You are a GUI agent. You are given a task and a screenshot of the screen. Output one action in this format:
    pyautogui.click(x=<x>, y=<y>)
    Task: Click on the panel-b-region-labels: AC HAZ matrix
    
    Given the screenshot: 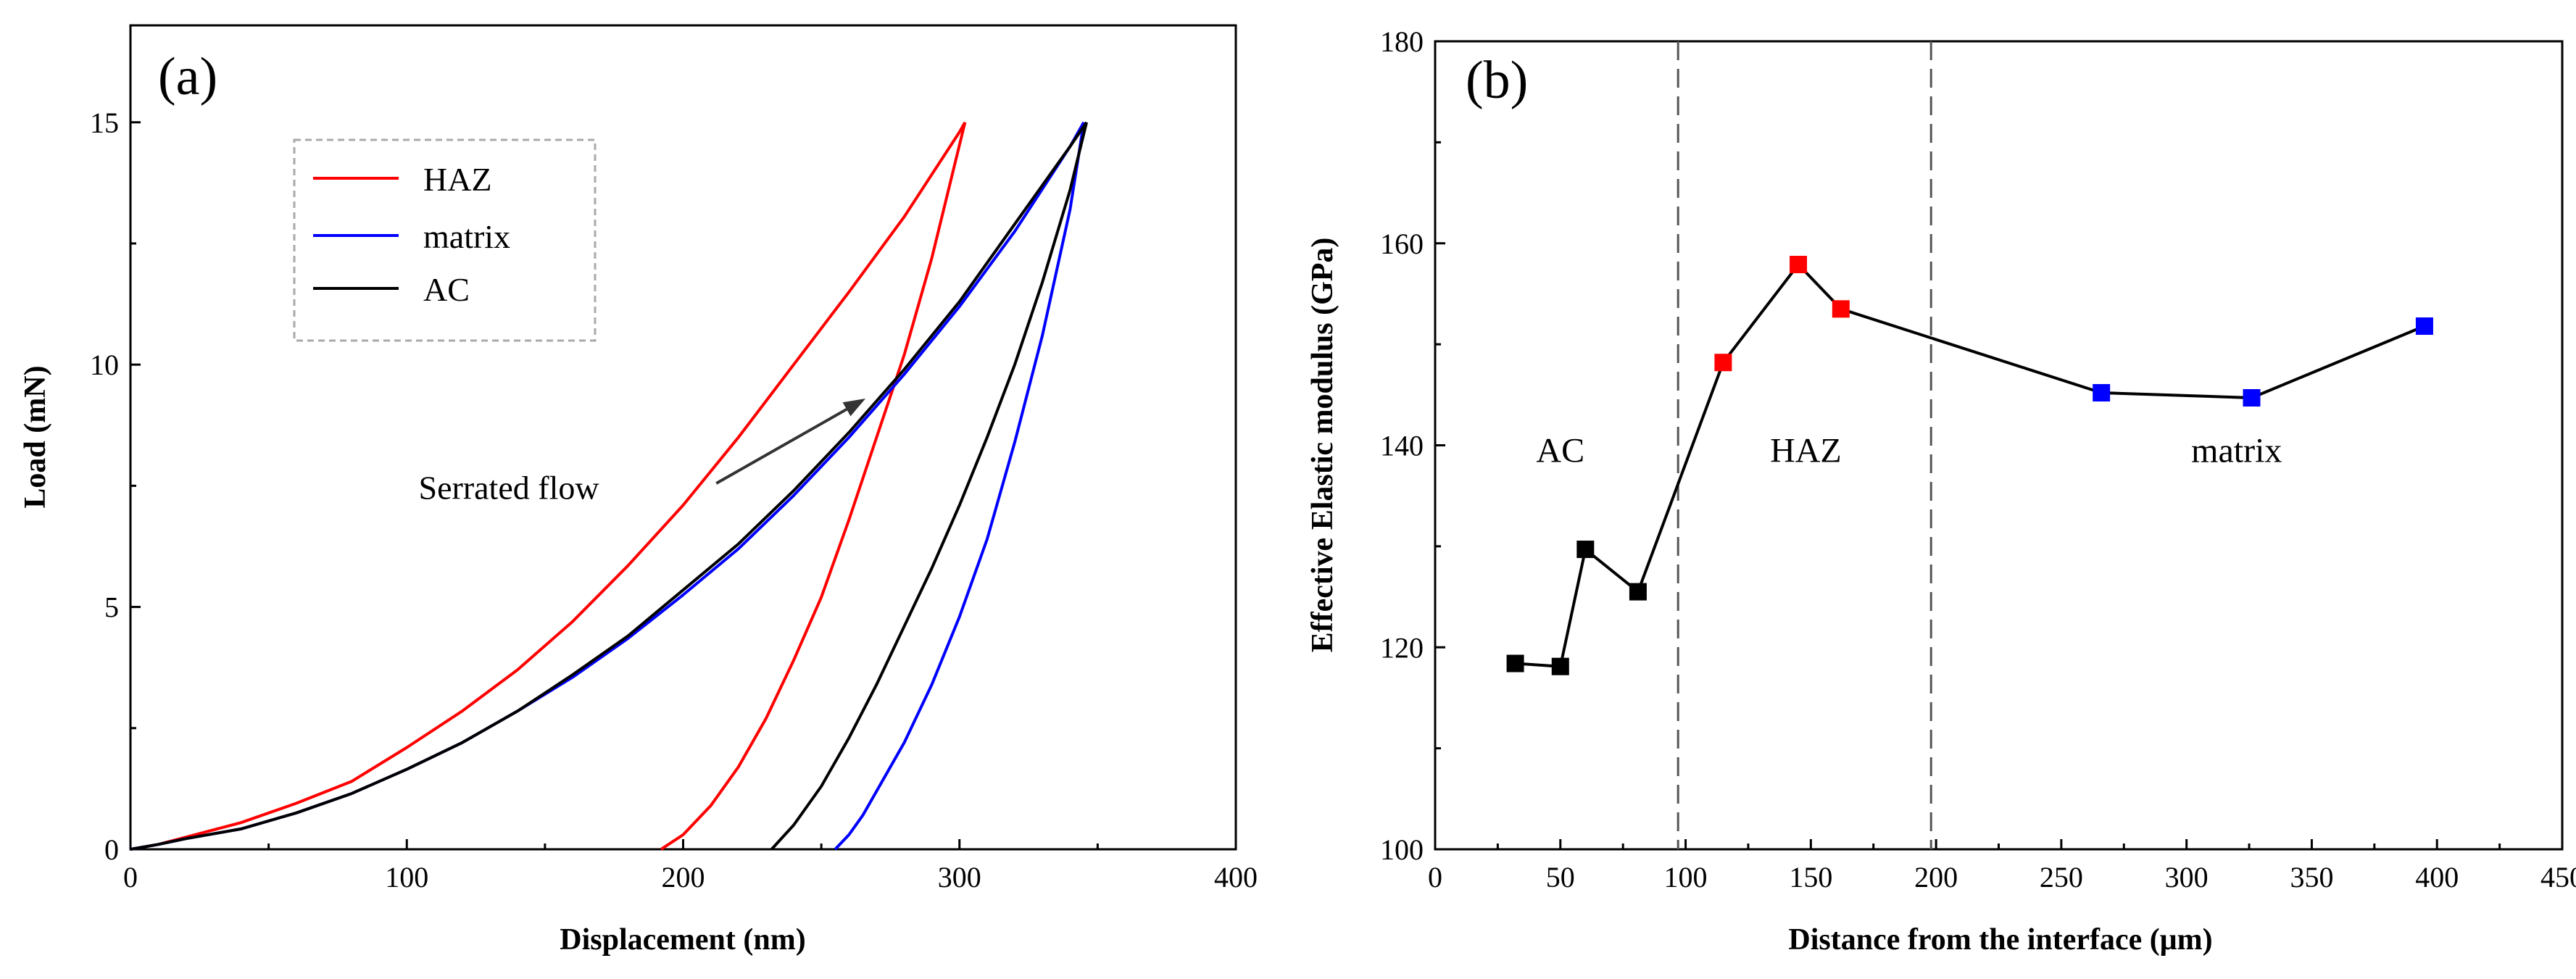 What is the action you would take?
    pyautogui.click(x=1909, y=451)
    